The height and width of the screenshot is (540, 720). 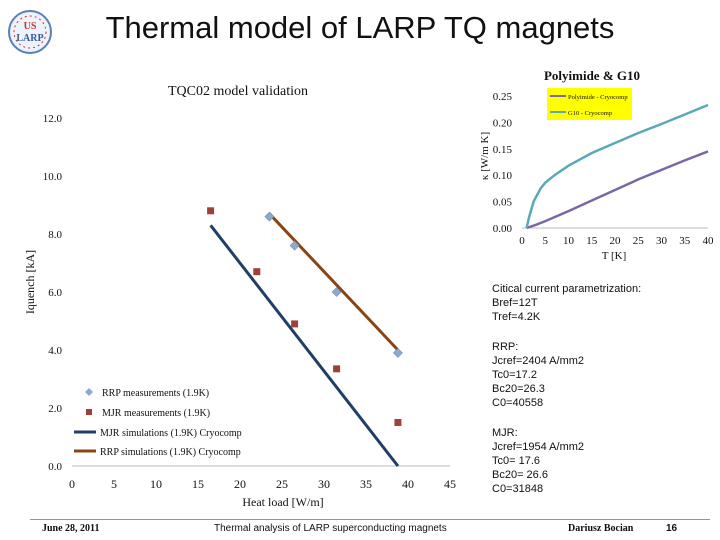 I want to click on main-y-axis-title: Iquench [kA], so click(x=30, y=282).